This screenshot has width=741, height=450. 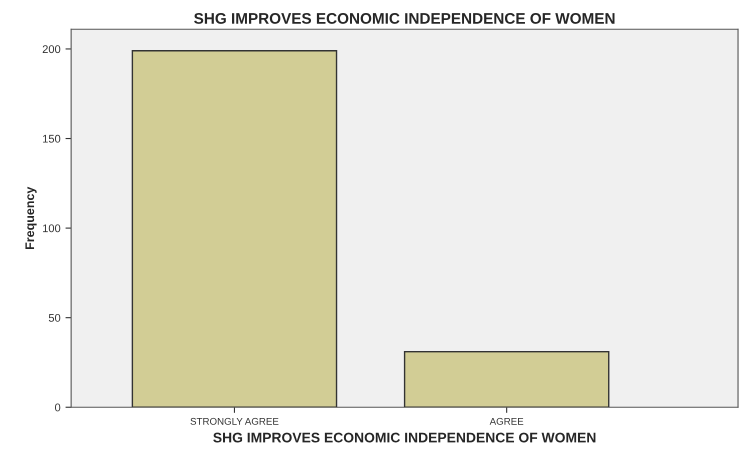 I want to click on y-axis-title: Frequency, so click(x=31, y=218).